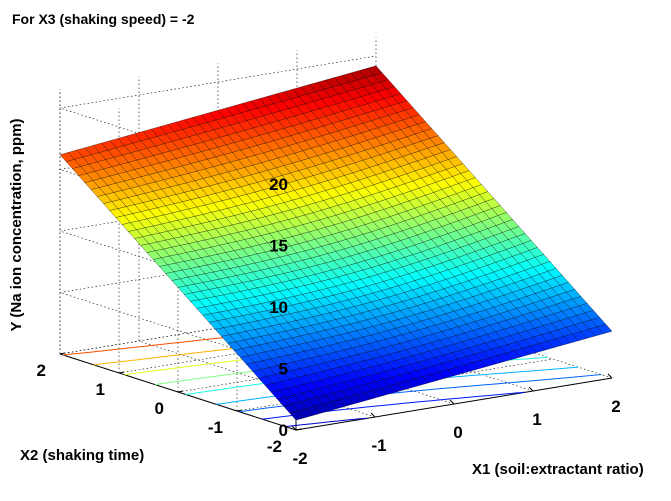 The image size is (671, 501). What do you see at coordinates (16, 224) in the screenshot?
I see `z-axis-label: Y (Na ion concentration, ppm)` at bounding box center [16, 224].